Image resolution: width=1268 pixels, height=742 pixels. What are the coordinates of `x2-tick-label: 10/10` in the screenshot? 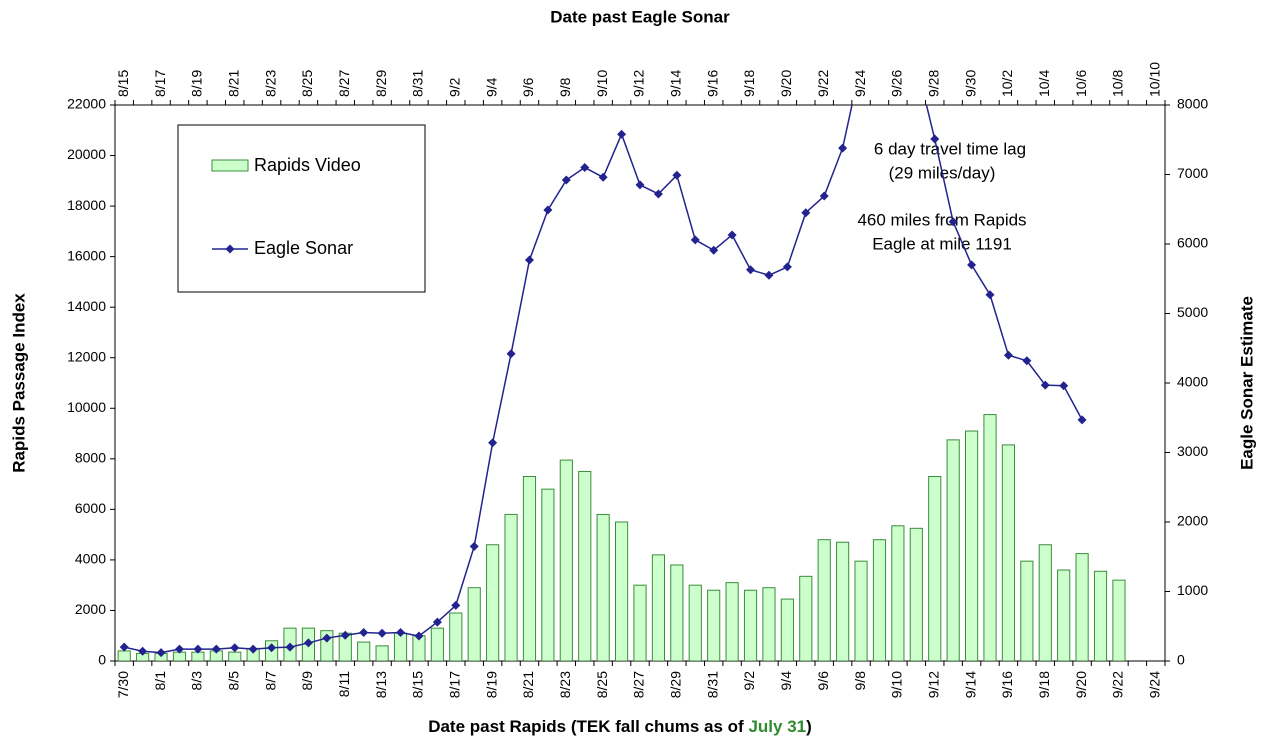 It's located at (1154, 79).